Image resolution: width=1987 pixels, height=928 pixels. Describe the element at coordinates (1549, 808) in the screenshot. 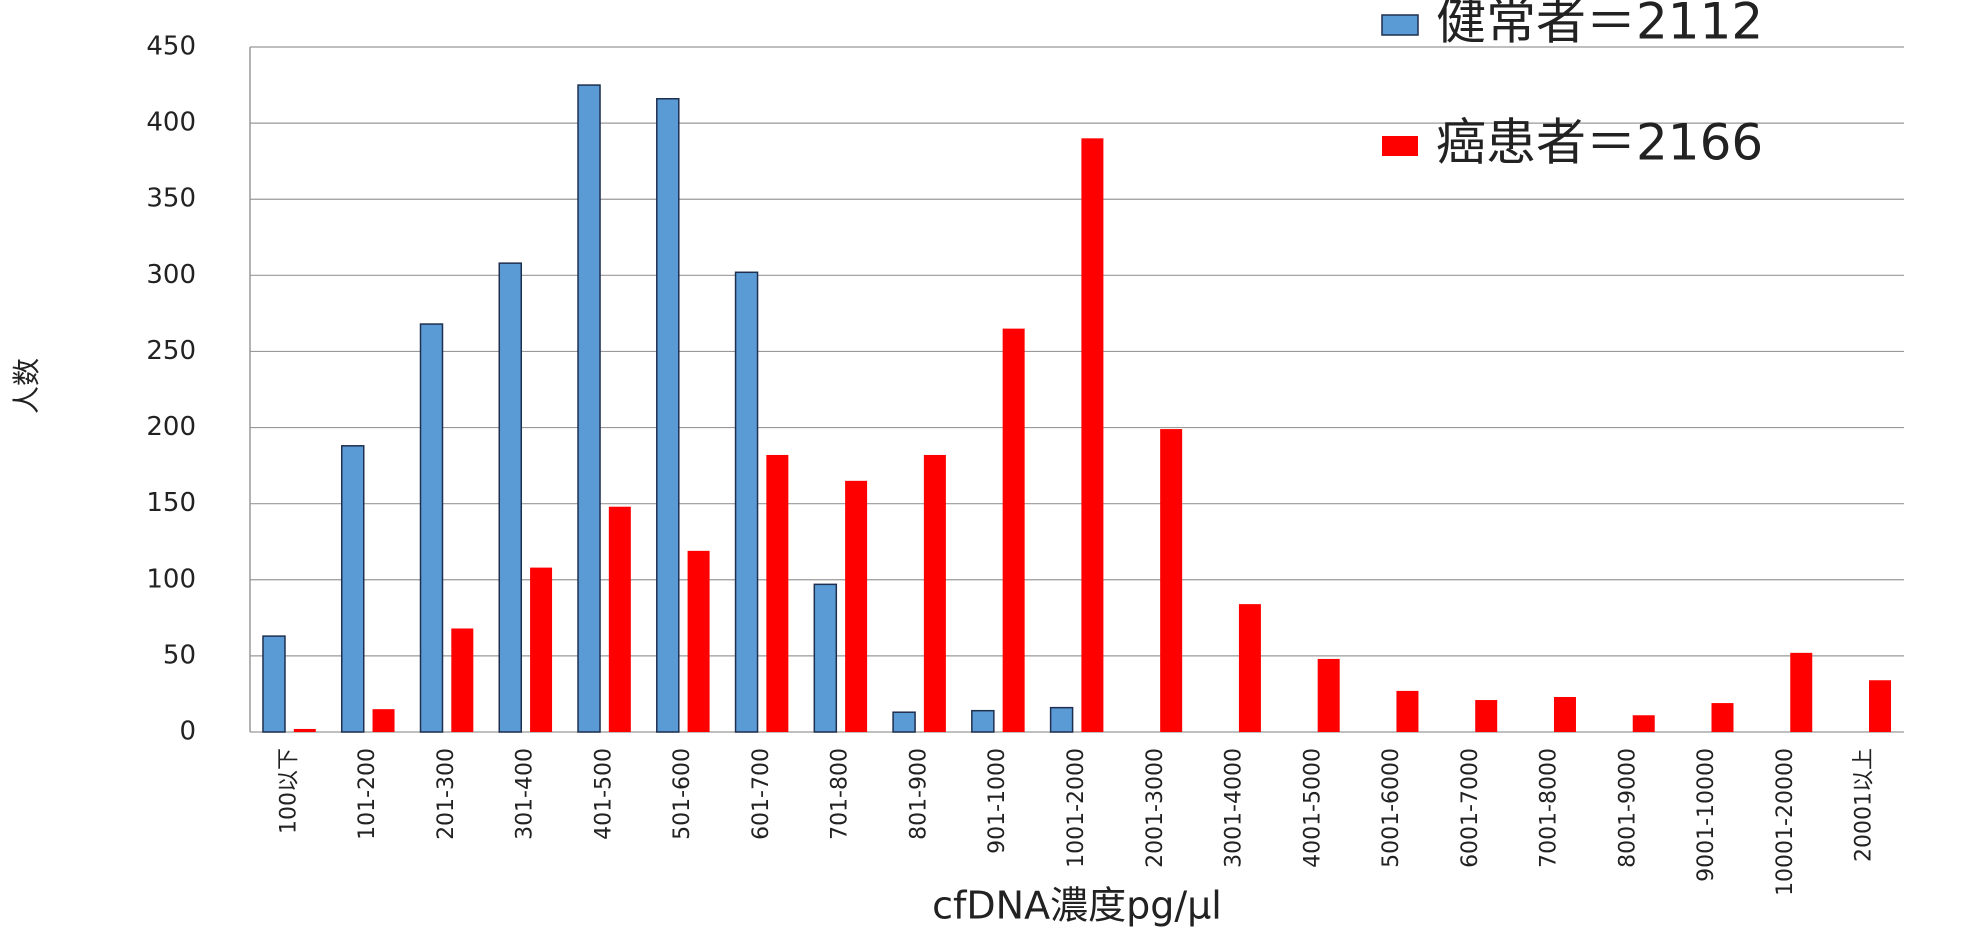

I see `x-tick-label: 7001-8000` at that location.